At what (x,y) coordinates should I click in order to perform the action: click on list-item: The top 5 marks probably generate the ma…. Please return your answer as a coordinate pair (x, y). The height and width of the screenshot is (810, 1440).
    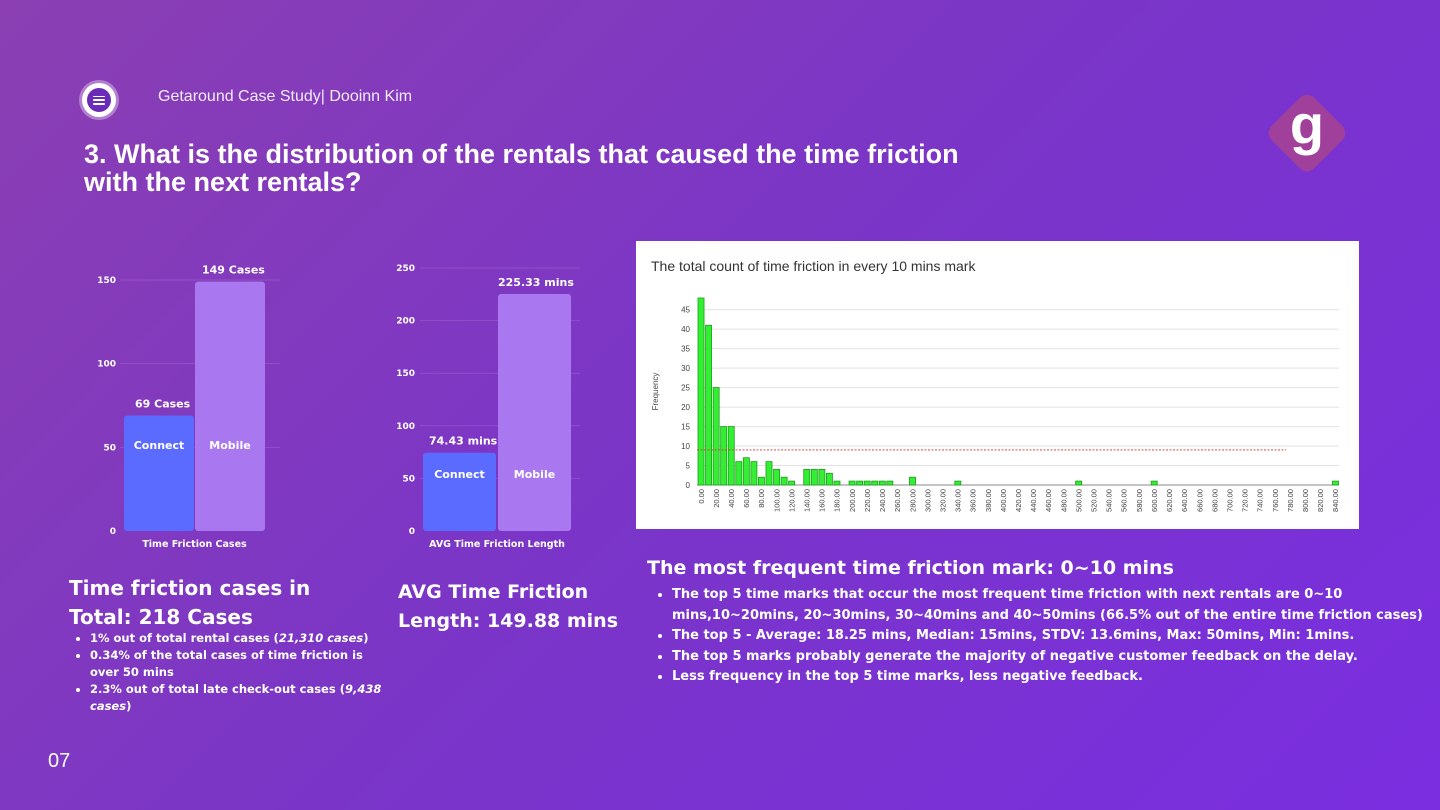
    Looking at the image, I should click on (1052, 657).